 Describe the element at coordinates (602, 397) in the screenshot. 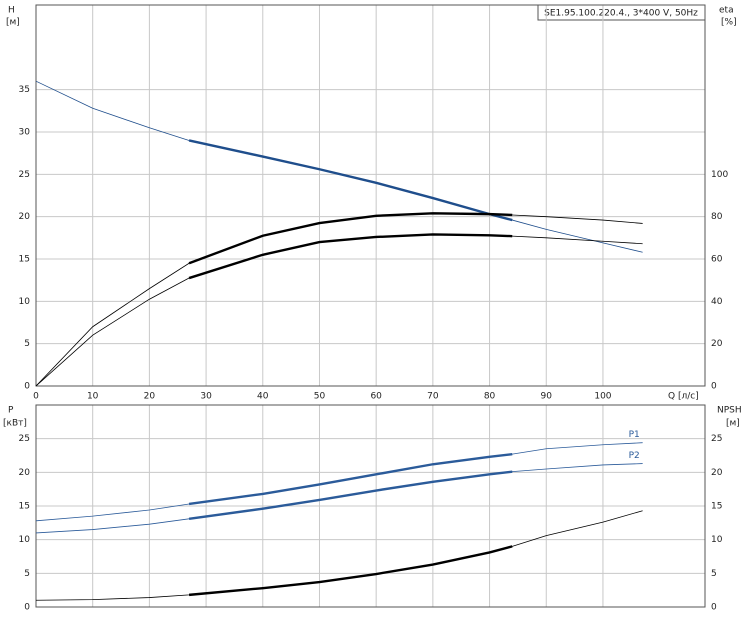

I see `x-tick-label: 100` at that location.